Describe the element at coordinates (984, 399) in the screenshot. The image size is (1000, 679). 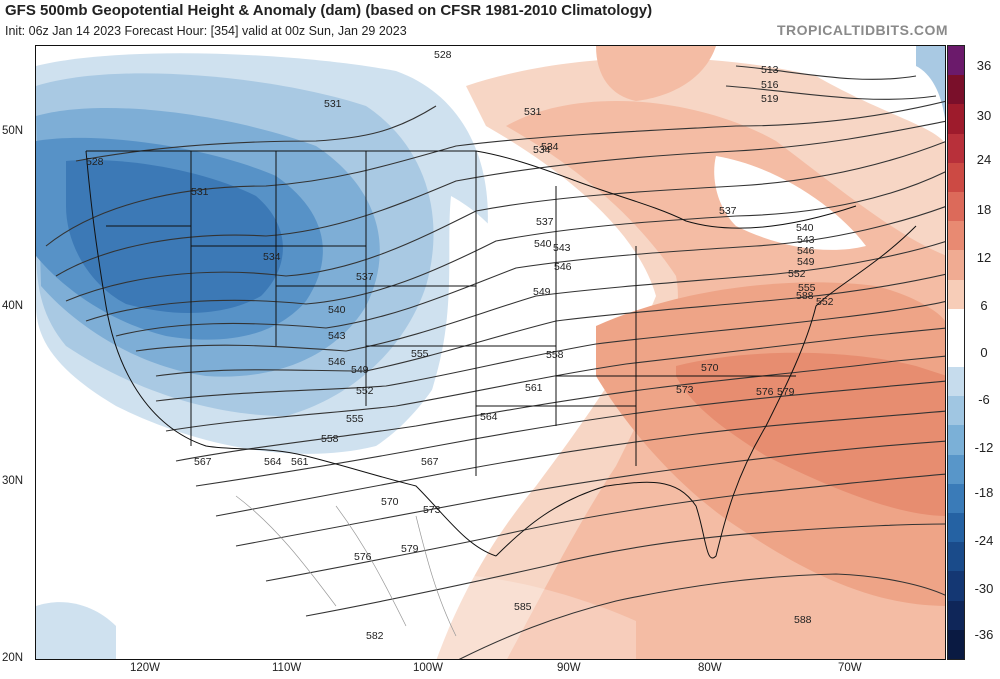
I see `colorbar-label: -6` at that location.